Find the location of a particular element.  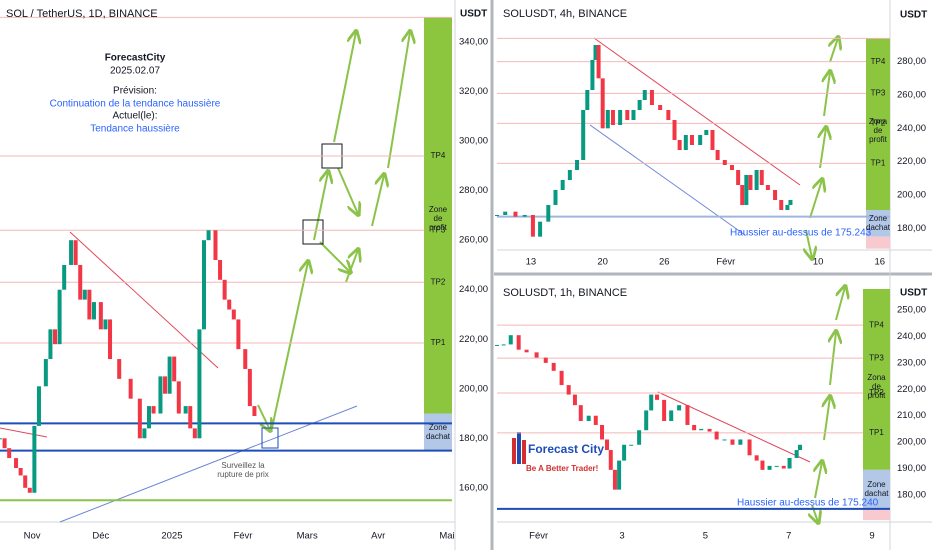

x-tick-label: 3 is located at coordinates (621, 536).